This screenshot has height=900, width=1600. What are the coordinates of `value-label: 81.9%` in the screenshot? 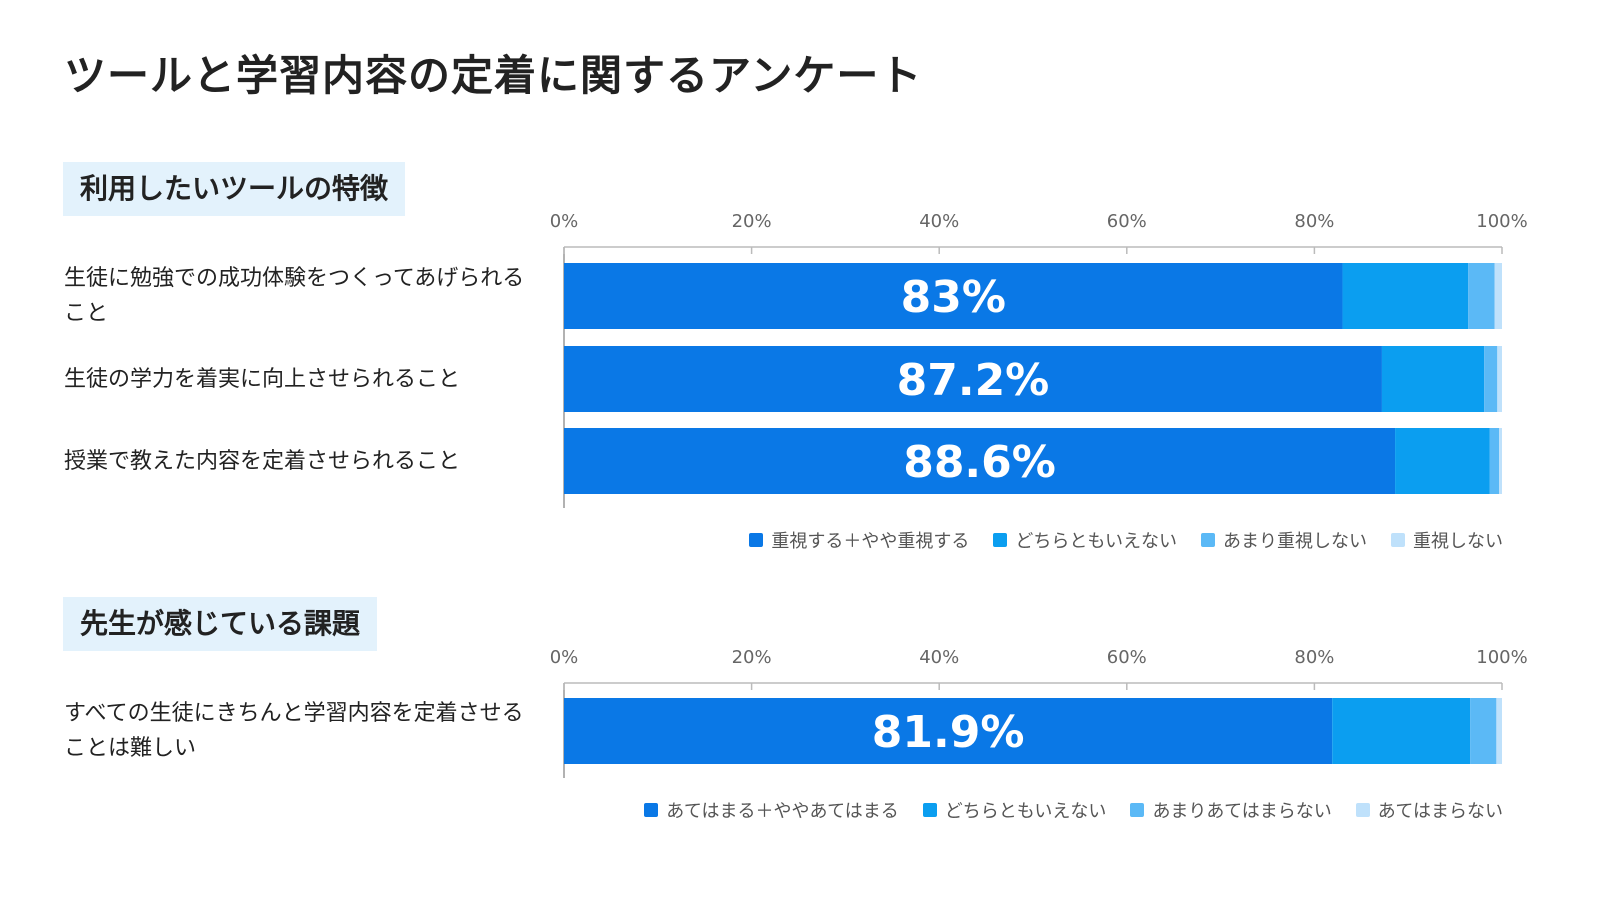 It's located at (948, 732).